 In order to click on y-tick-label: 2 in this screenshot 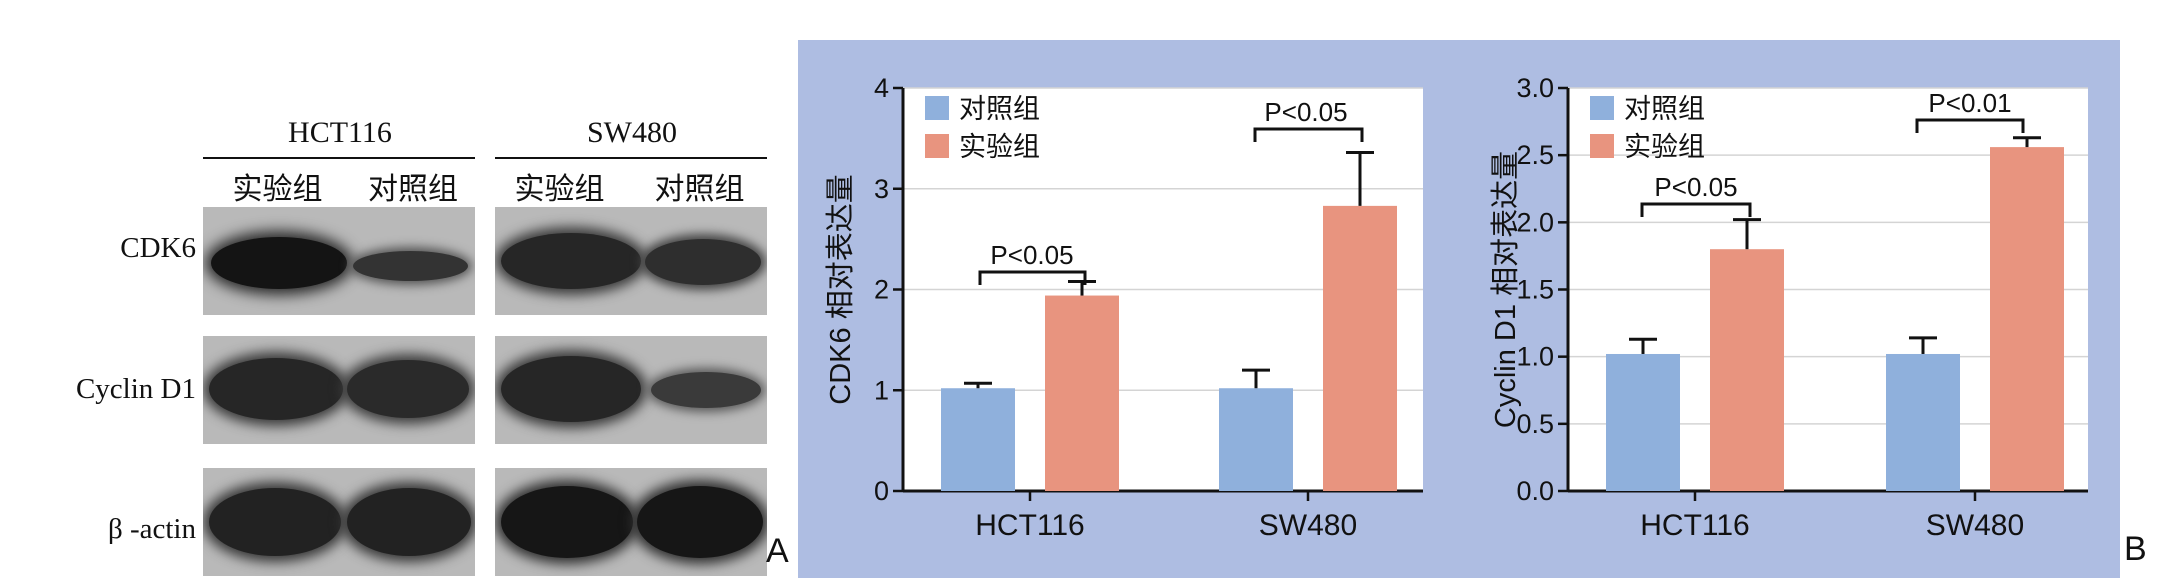, I will do `click(881, 290)`.